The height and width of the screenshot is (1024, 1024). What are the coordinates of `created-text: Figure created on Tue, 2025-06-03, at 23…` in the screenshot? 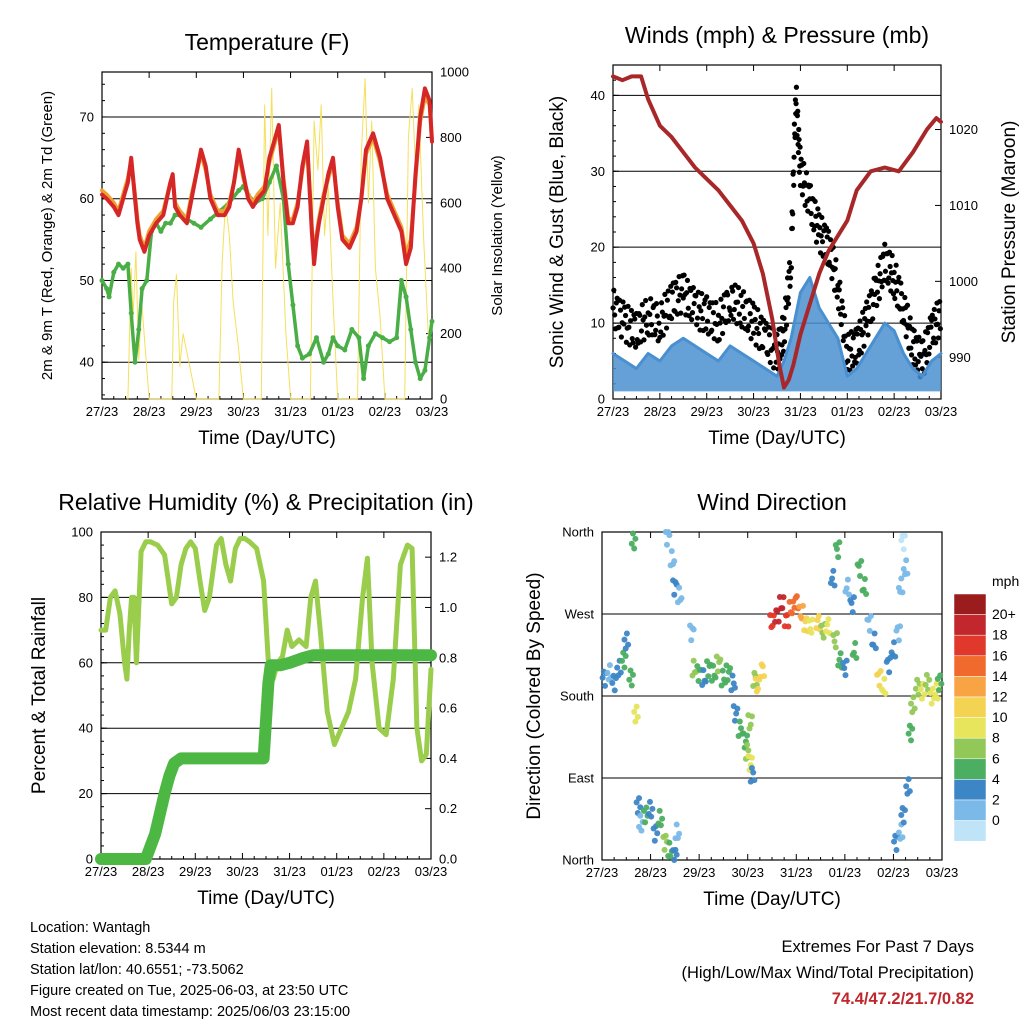 It's located at (189, 991).